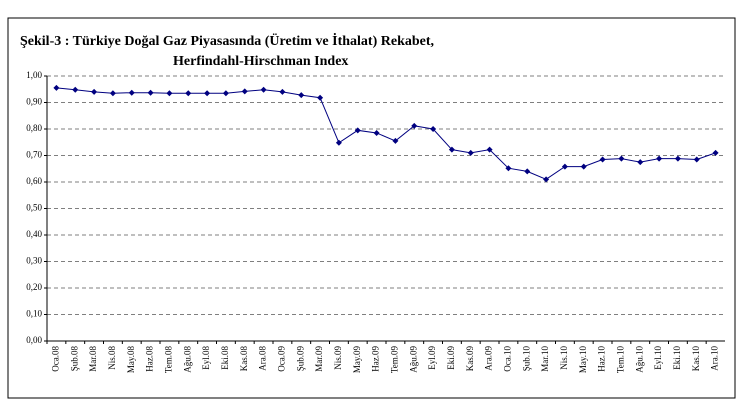  Describe the element at coordinates (620, 360) in the screenshot. I see `x-tick-label: Tem.10` at that location.